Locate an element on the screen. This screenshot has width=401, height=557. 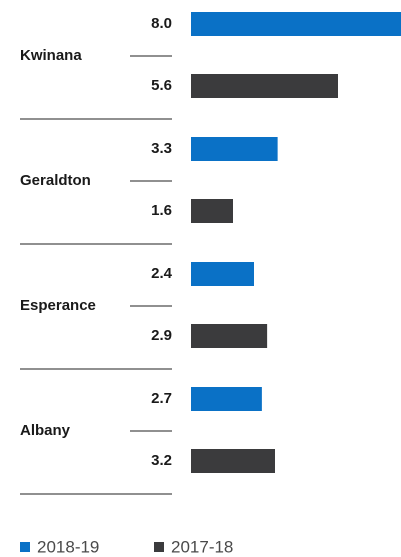
legend-label: 2018-19 is located at coordinates (68, 546).